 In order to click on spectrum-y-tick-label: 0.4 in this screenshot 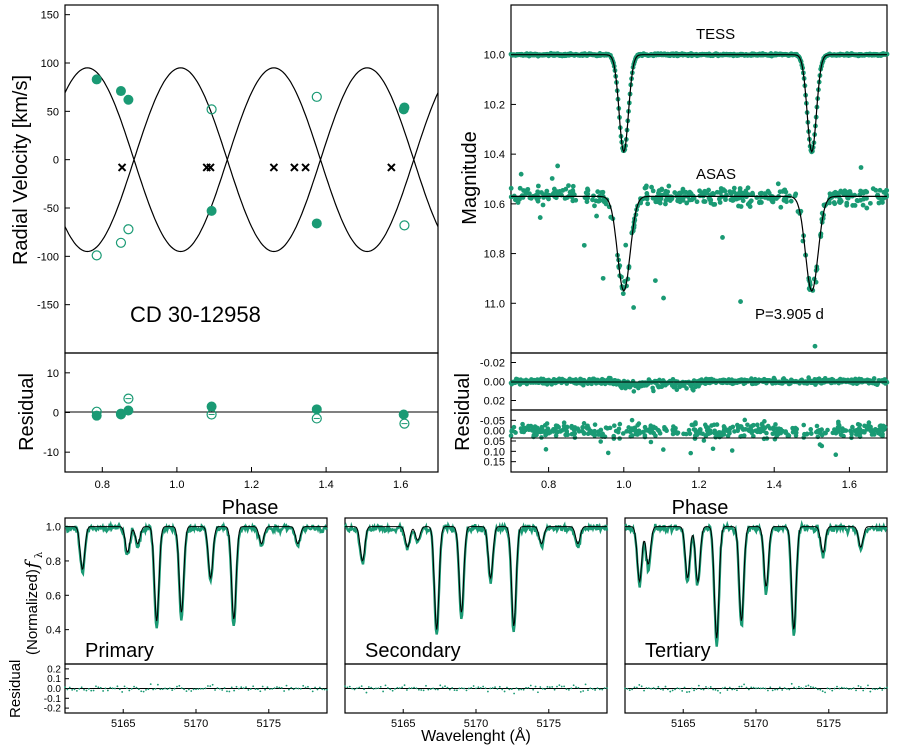, I will do `click(53, 631)`.